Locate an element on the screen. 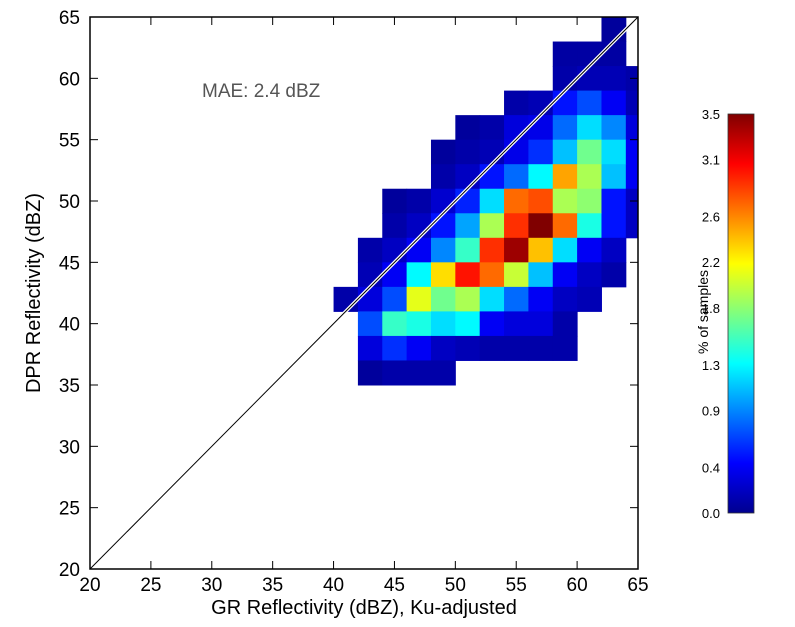  x-tick-label: 20 is located at coordinates (89, 585).